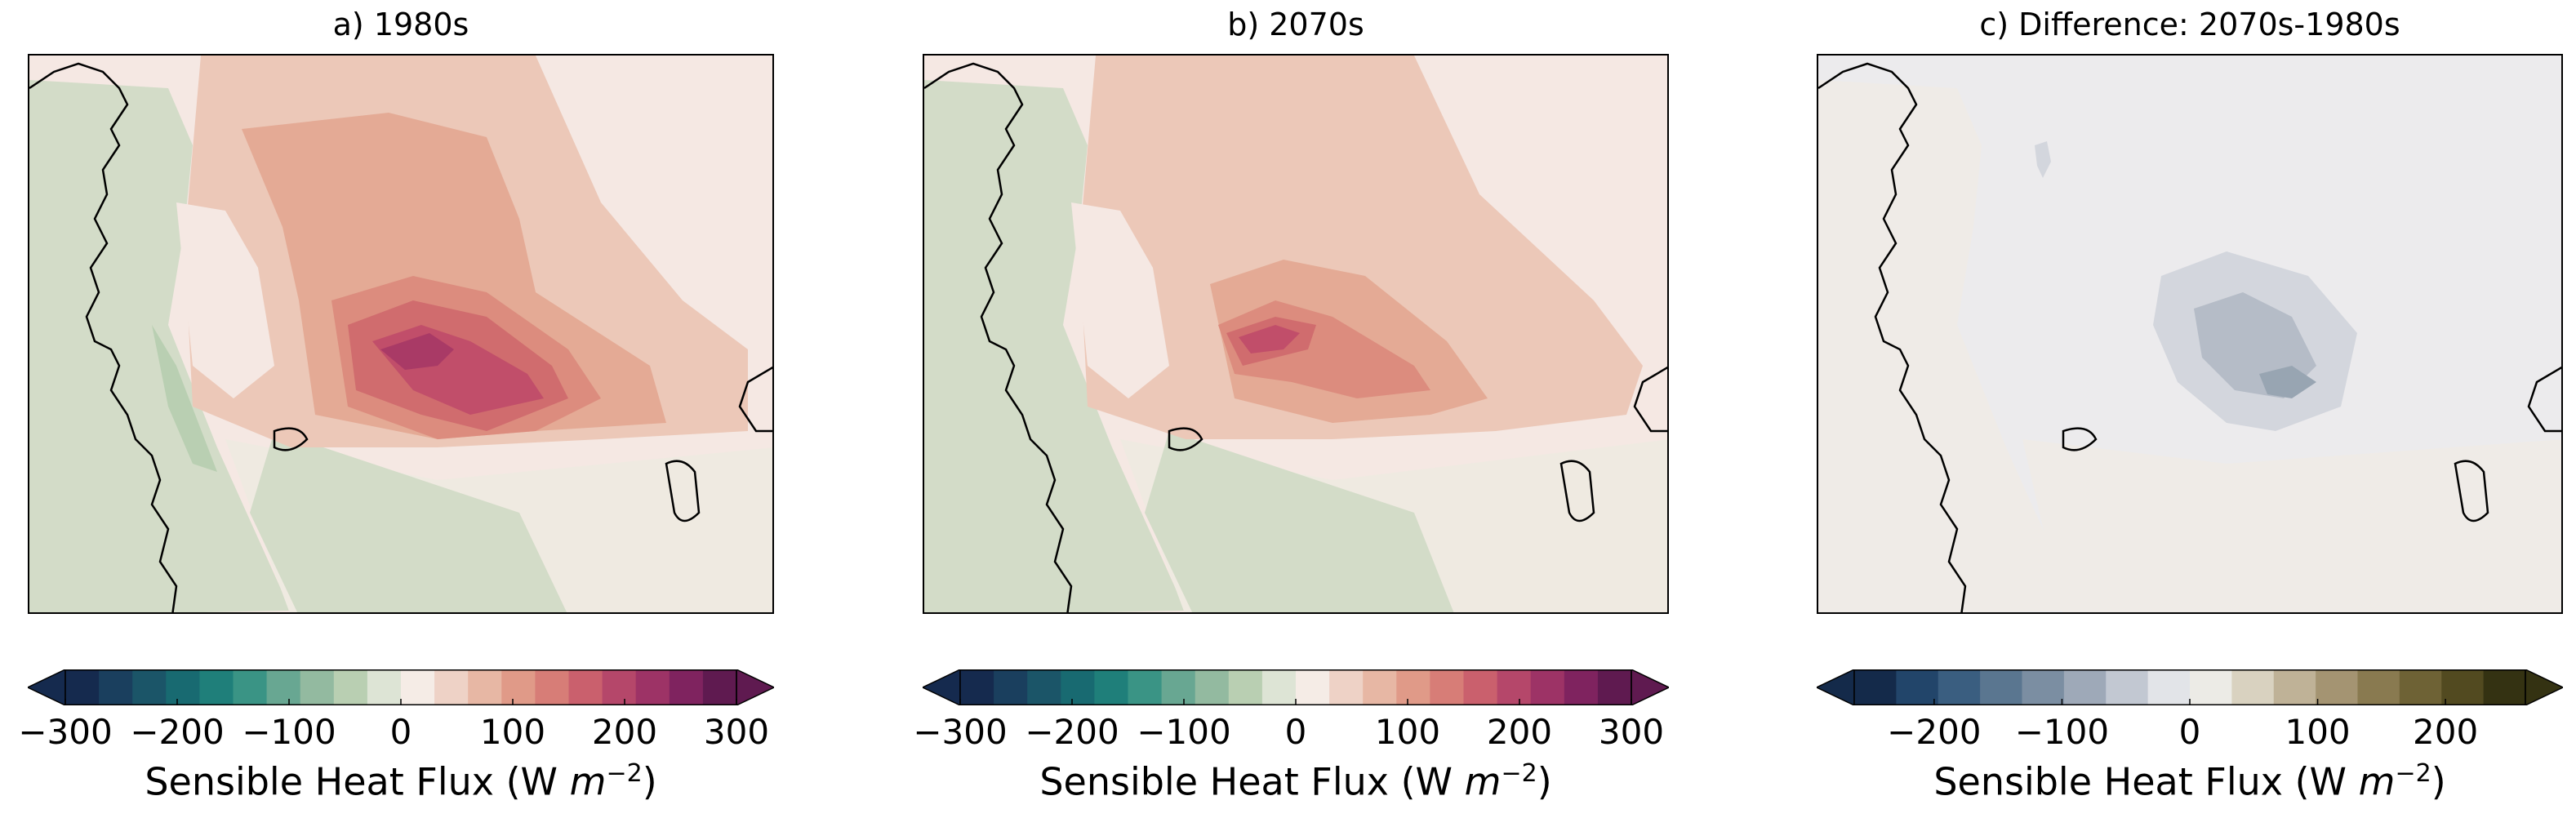 This screenshot has width=2576, height=827. I want to click on panel-c-coastline-ne, so click(2544, 400).